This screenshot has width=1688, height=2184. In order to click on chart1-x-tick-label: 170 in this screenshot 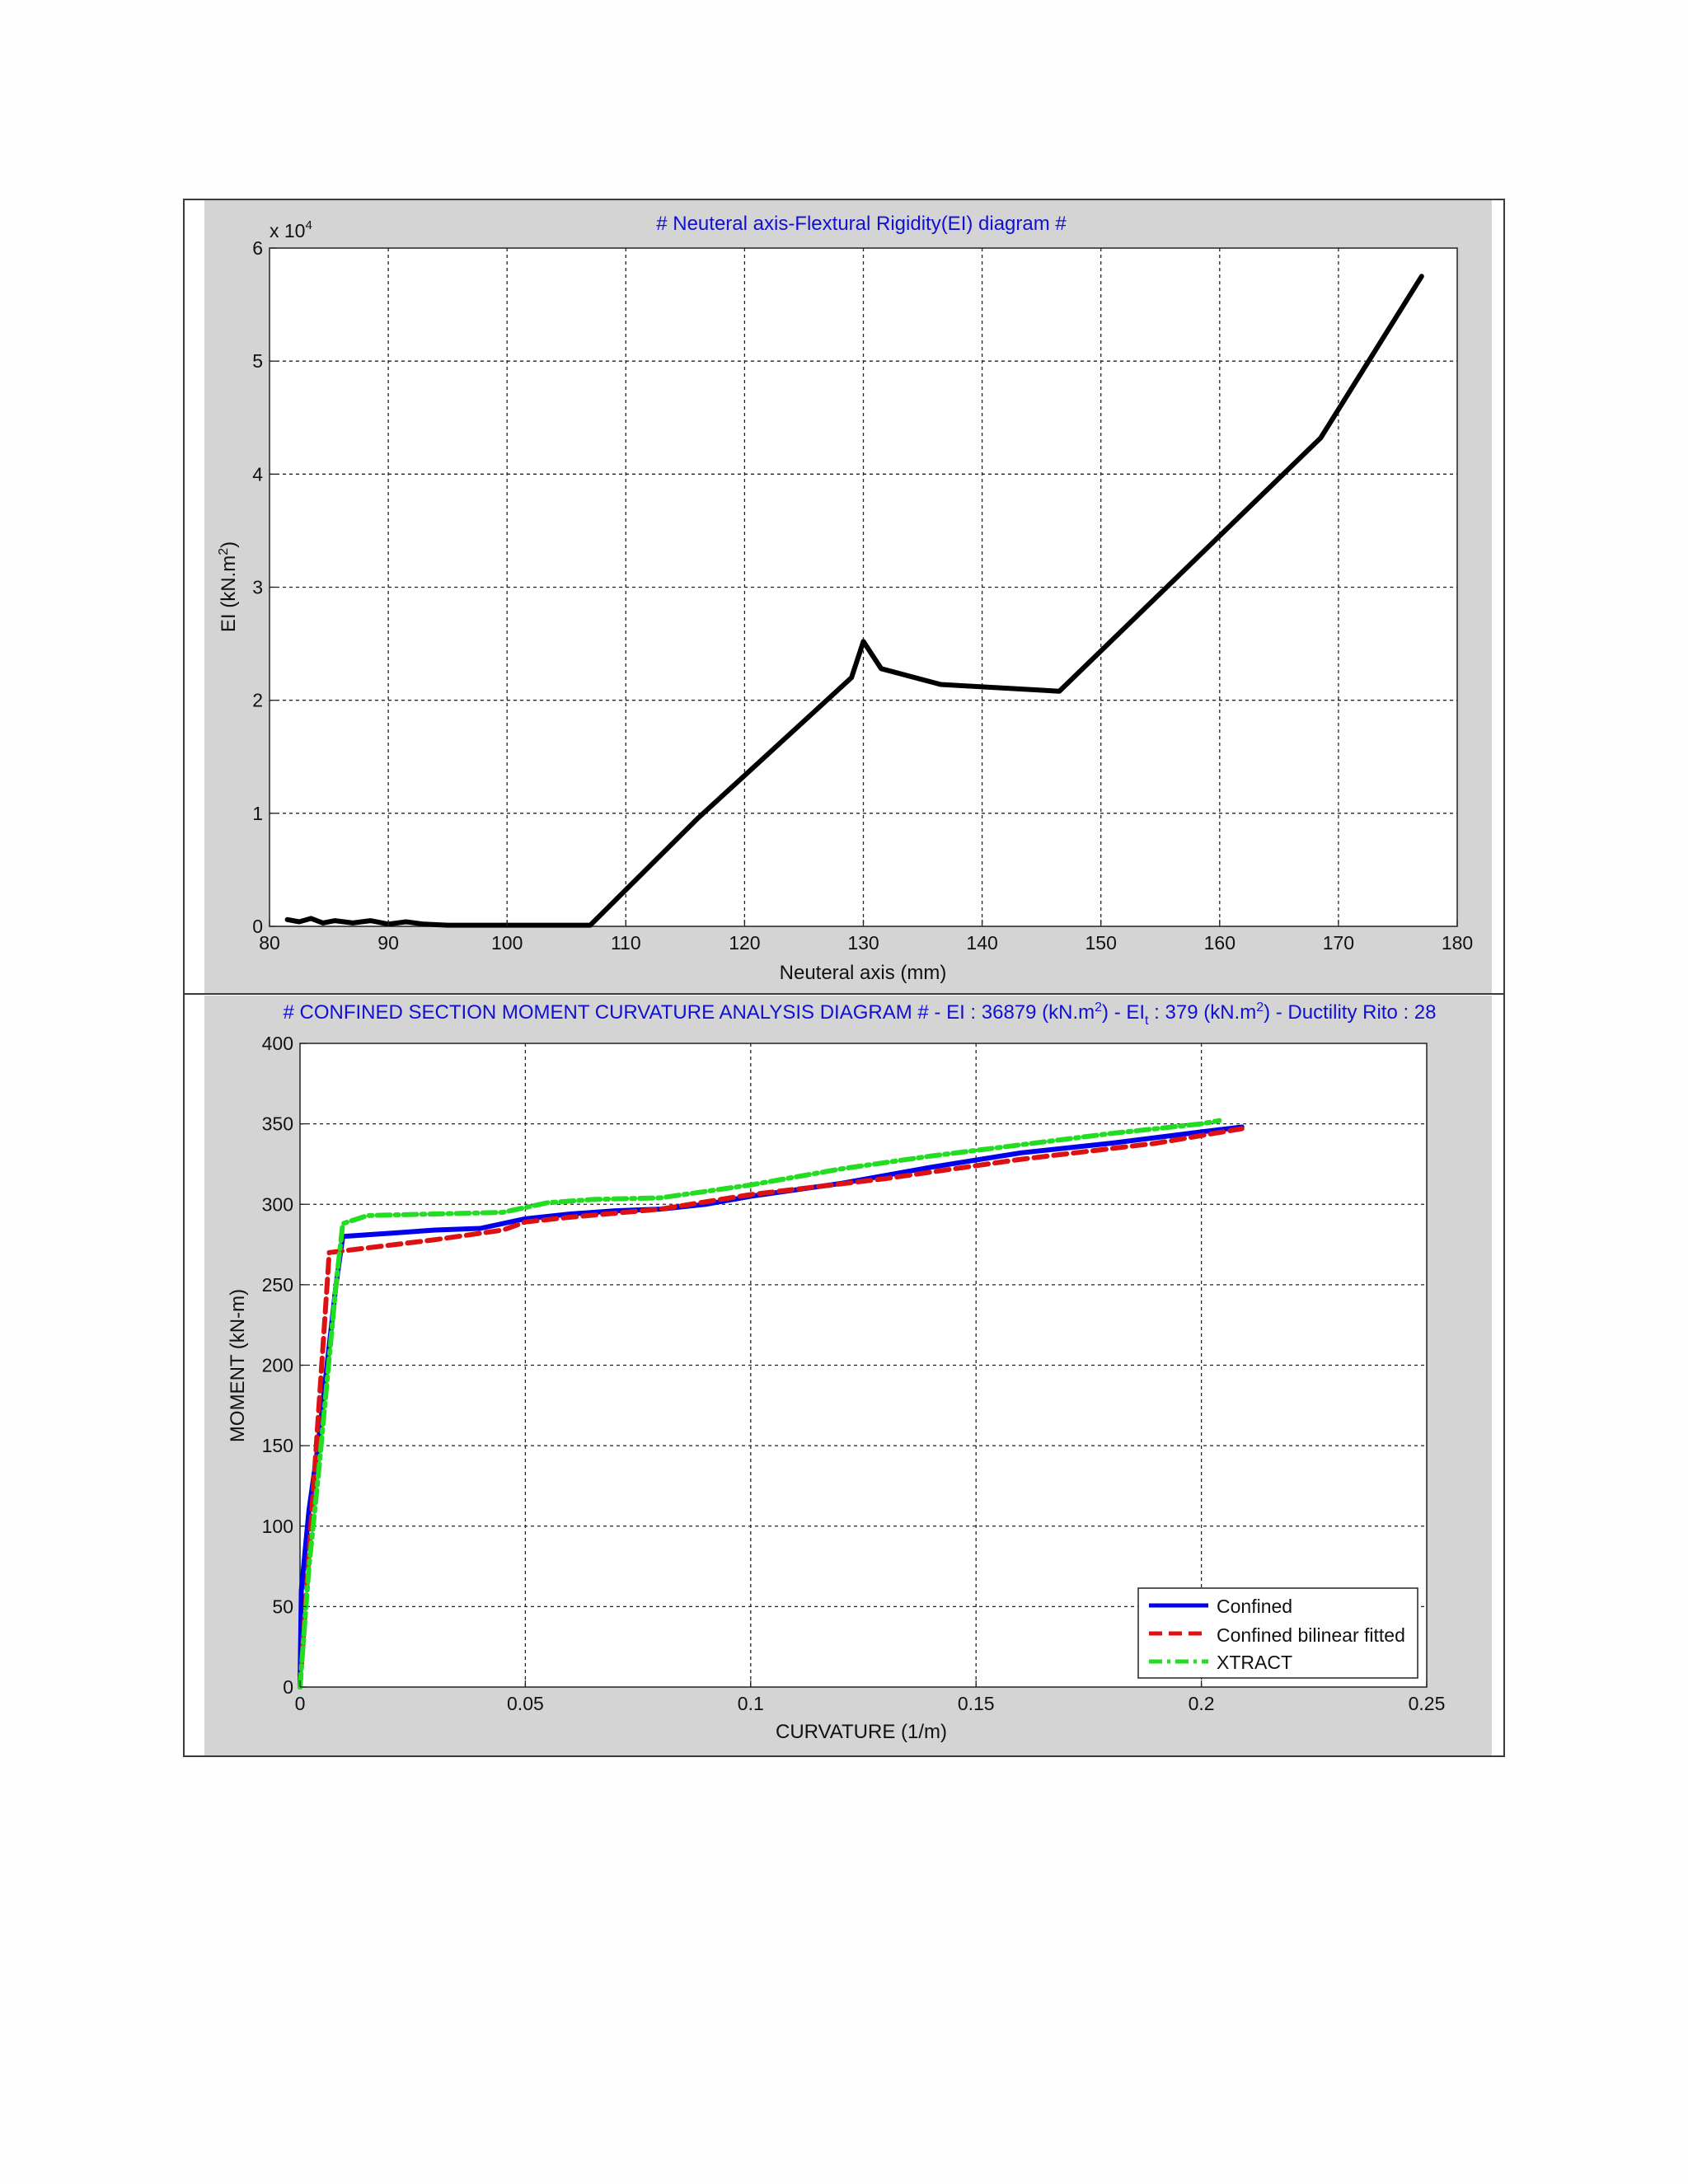, I will do `click(1338, 943)`.